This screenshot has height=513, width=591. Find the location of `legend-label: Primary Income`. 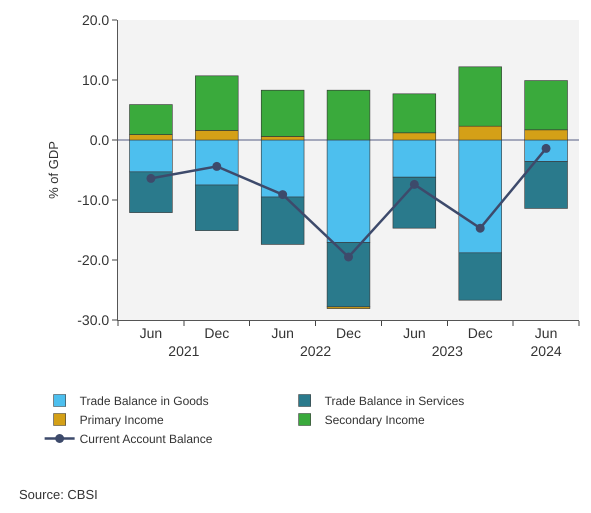

legend-label: Primary Income is located at coordinates (122, 420).